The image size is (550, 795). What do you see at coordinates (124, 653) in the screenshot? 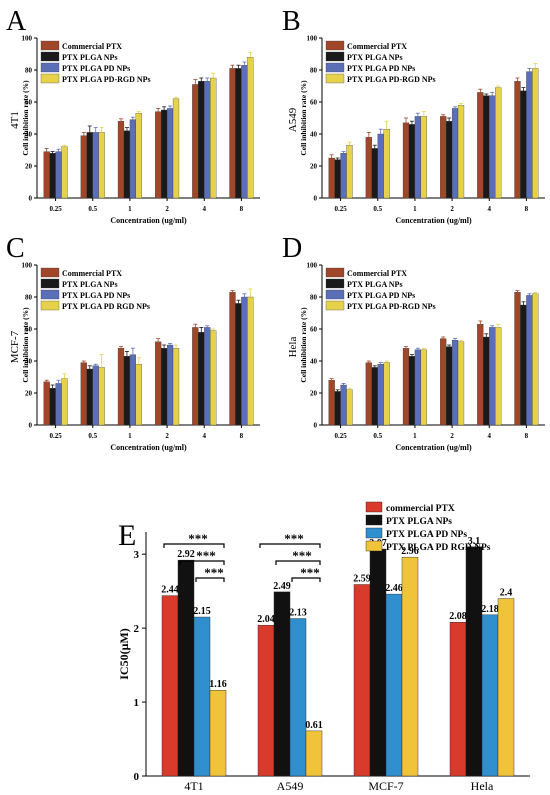
I see `y-axis-title: IC50(μM)` at bounding box center [124, 653].